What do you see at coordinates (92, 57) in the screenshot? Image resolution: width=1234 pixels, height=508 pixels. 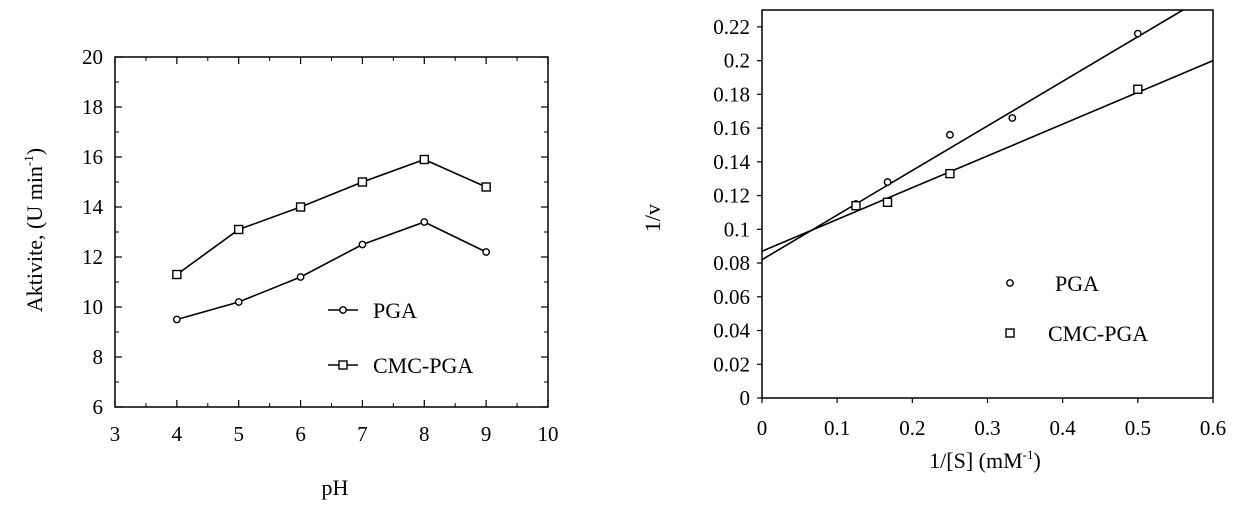 I see `y-tick-label: 20` at bounding box center [92, 57].